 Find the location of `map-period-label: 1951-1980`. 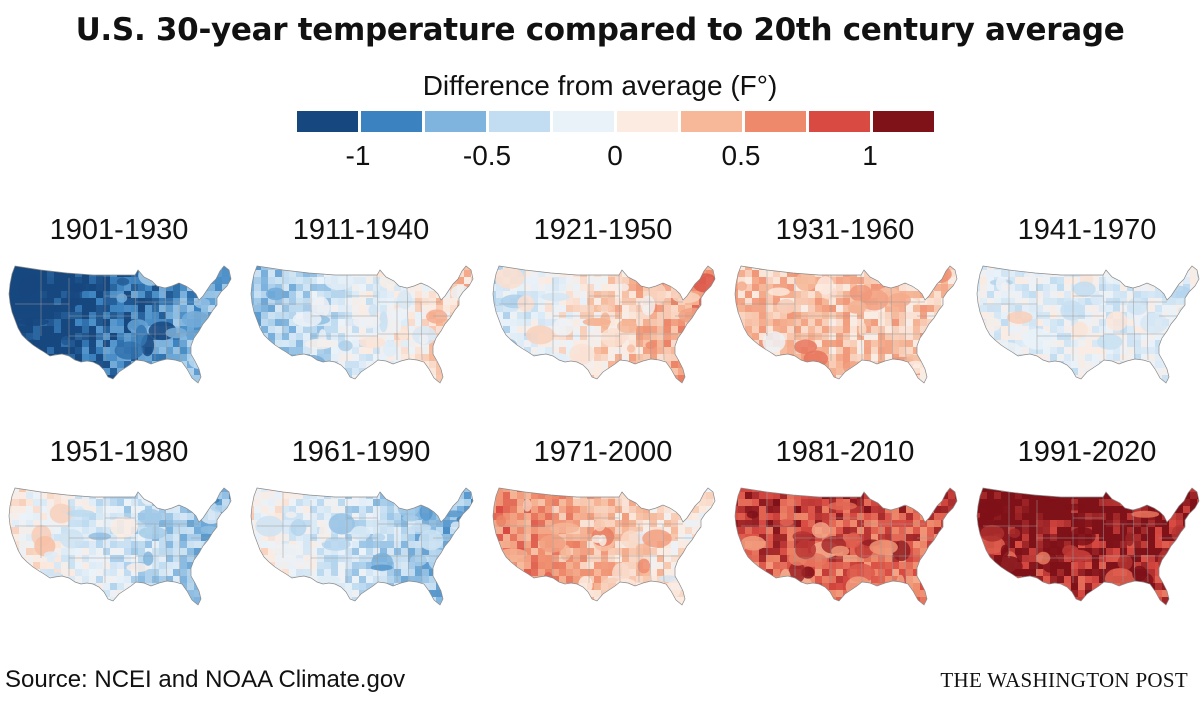

map-period-label: 1951-1980 is located at coordinates (119, 452).